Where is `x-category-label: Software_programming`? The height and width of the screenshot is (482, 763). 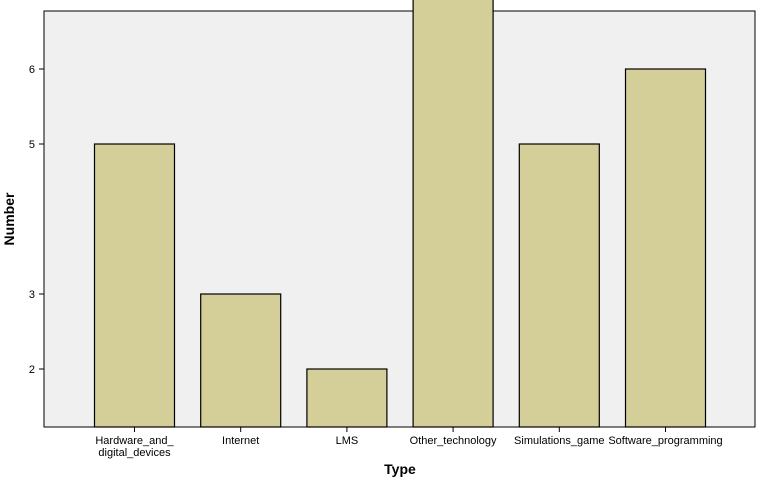
x-category-label: Software_programming is located at coordinates (665, 441).